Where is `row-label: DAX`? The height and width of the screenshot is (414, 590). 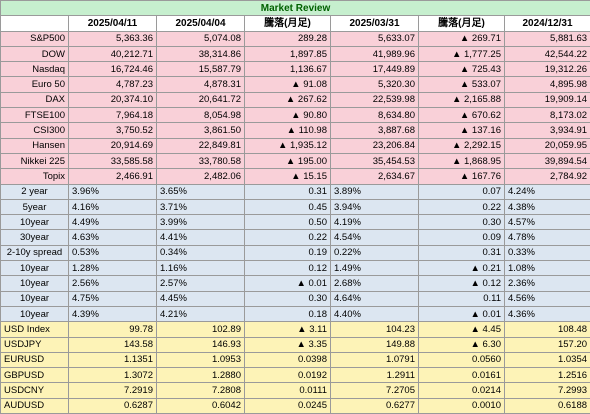
row-label: DAX is located at coordinates (35, 99).